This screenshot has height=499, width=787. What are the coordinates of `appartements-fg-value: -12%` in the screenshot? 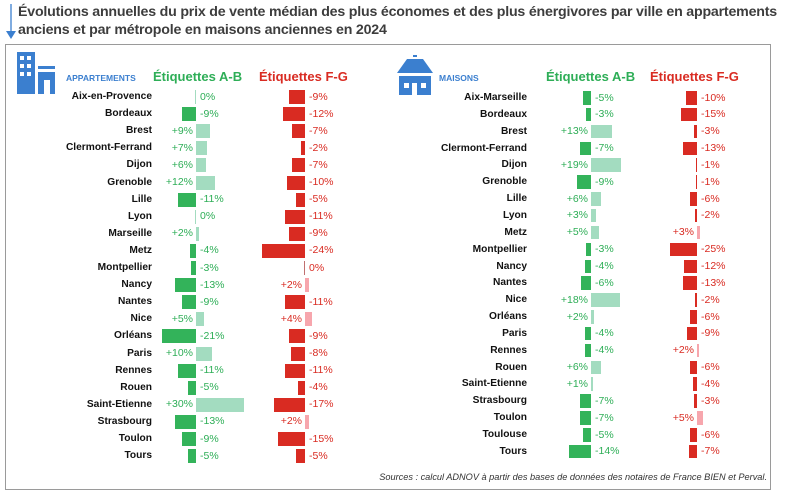 It's located at (321, 113).